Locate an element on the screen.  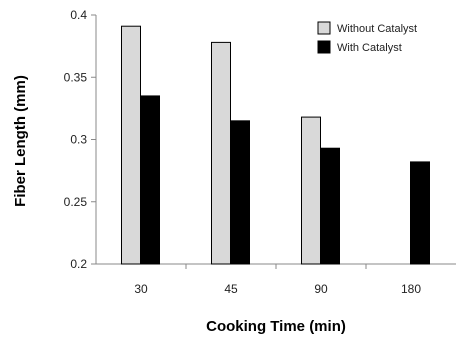
y-tick-label: 0.25 is located at coordinates (76, 202).